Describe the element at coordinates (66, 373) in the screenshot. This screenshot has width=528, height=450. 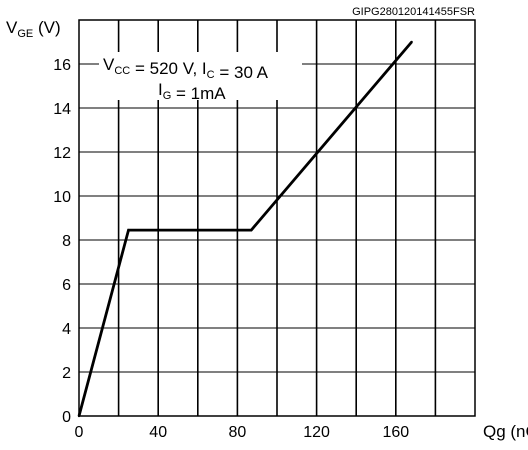
I see `y-tick-label: 2` at that location.